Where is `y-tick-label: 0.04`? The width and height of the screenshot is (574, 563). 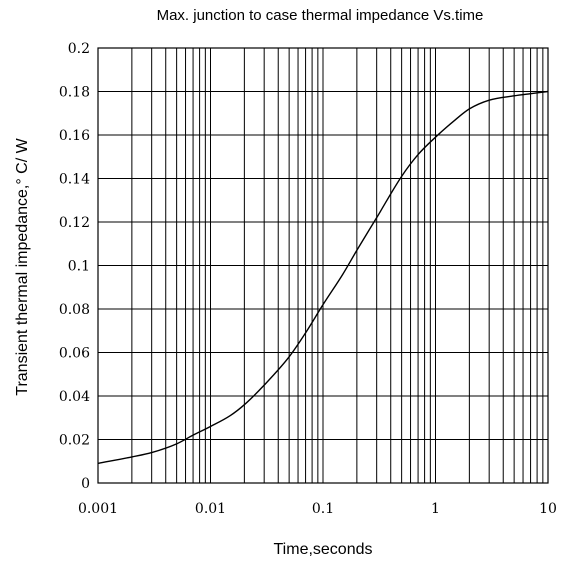 y-tick-label: 0.04 is located at coordinates (74, 397).